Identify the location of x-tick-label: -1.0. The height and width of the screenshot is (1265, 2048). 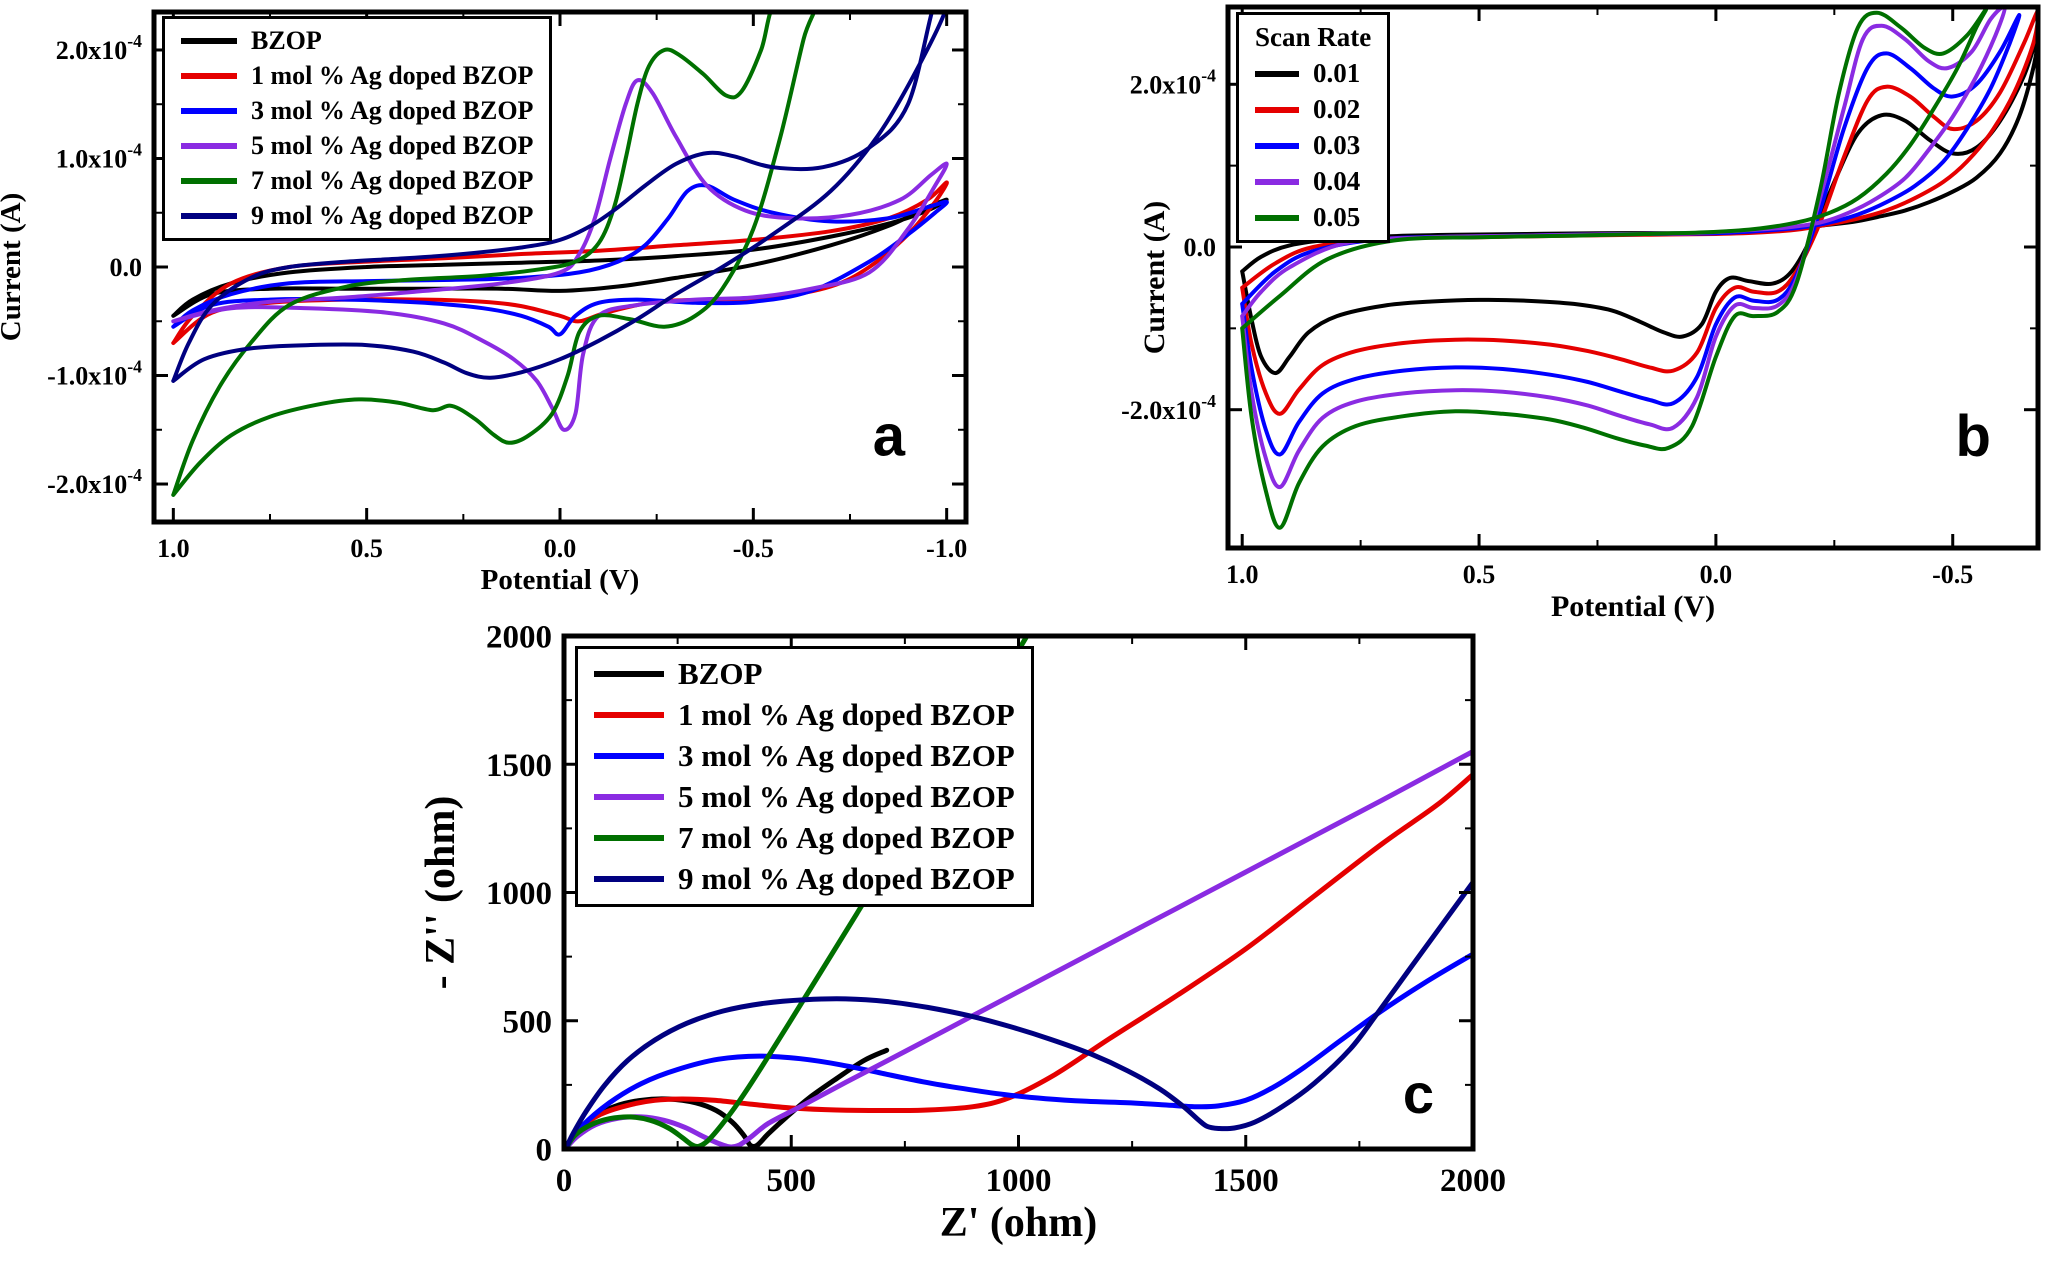
(946, 548).